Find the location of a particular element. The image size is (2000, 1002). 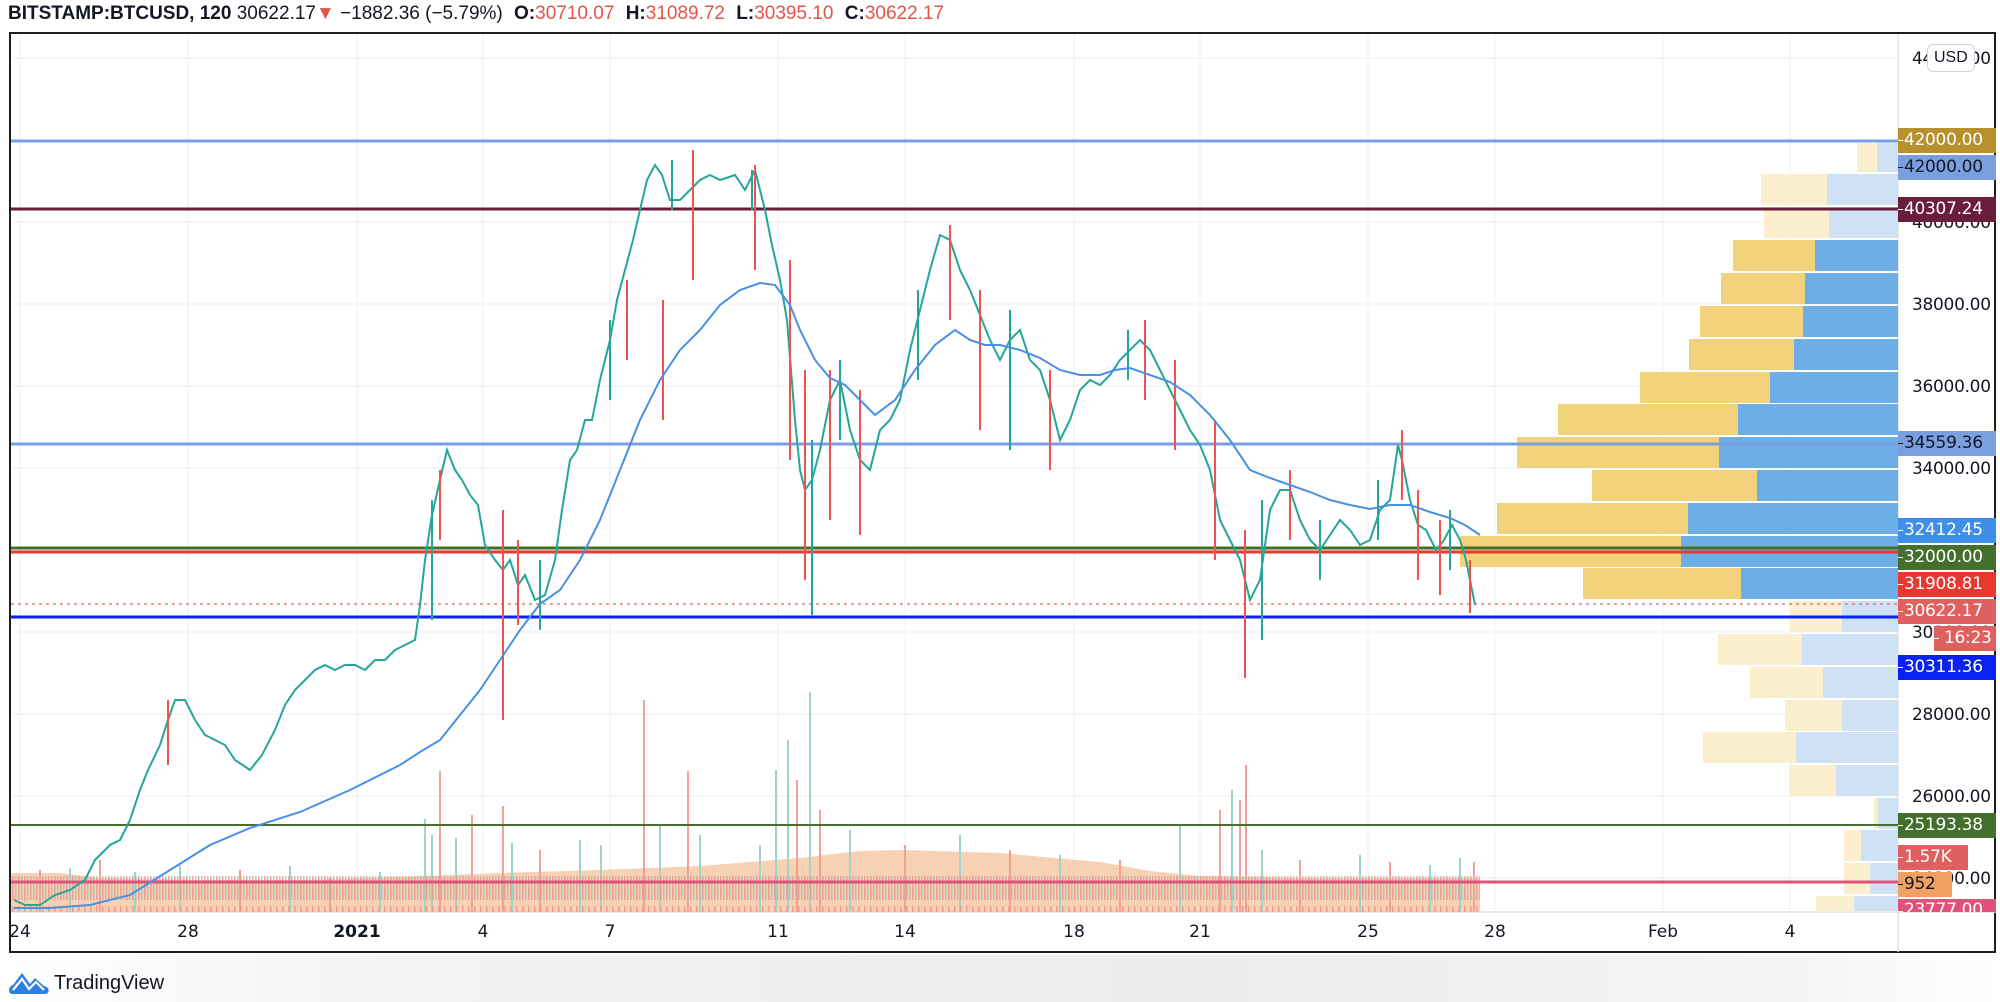

price-change: −1882.36 (−5.79%) is located at coordinates (421, 13).